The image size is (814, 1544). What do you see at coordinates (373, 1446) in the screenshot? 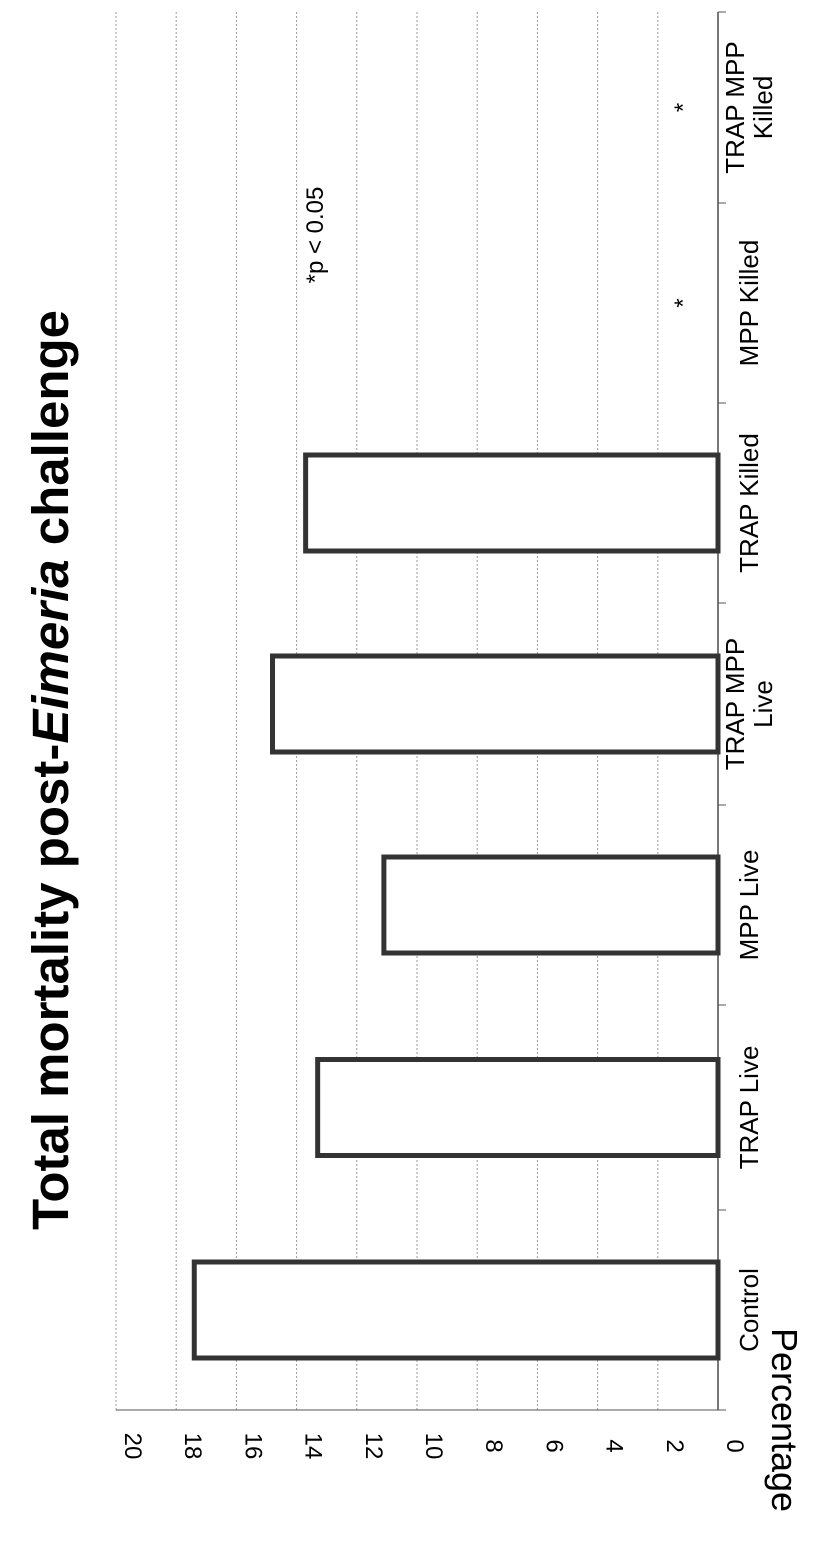
I see `y-tick-label: 12` at bounding box center [373, 1446].